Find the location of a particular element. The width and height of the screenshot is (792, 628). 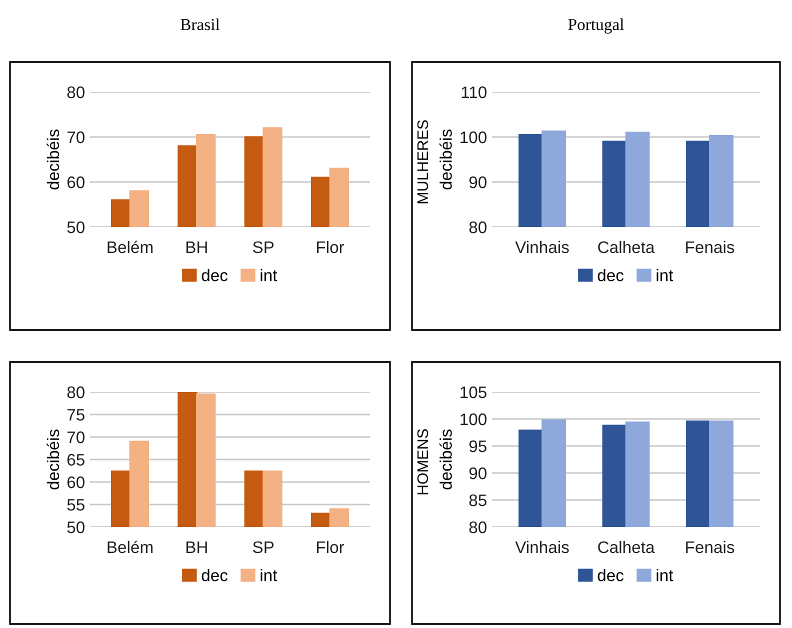

y-tick-label: 95 is located at coordinates (477, 446).